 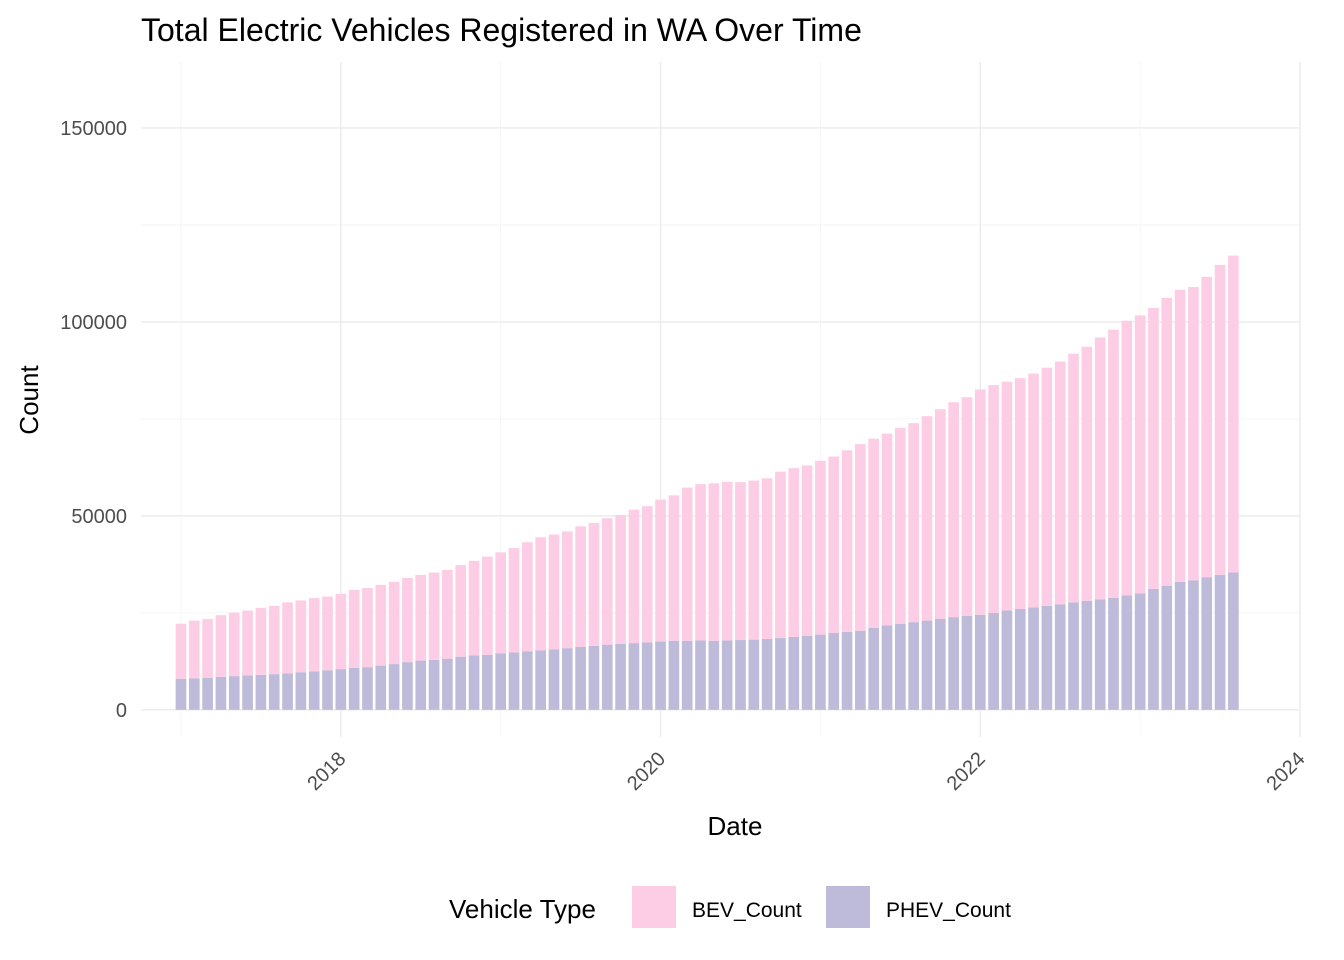 I want to click on y-tick-label: 100000, so click(x=93, y=323).